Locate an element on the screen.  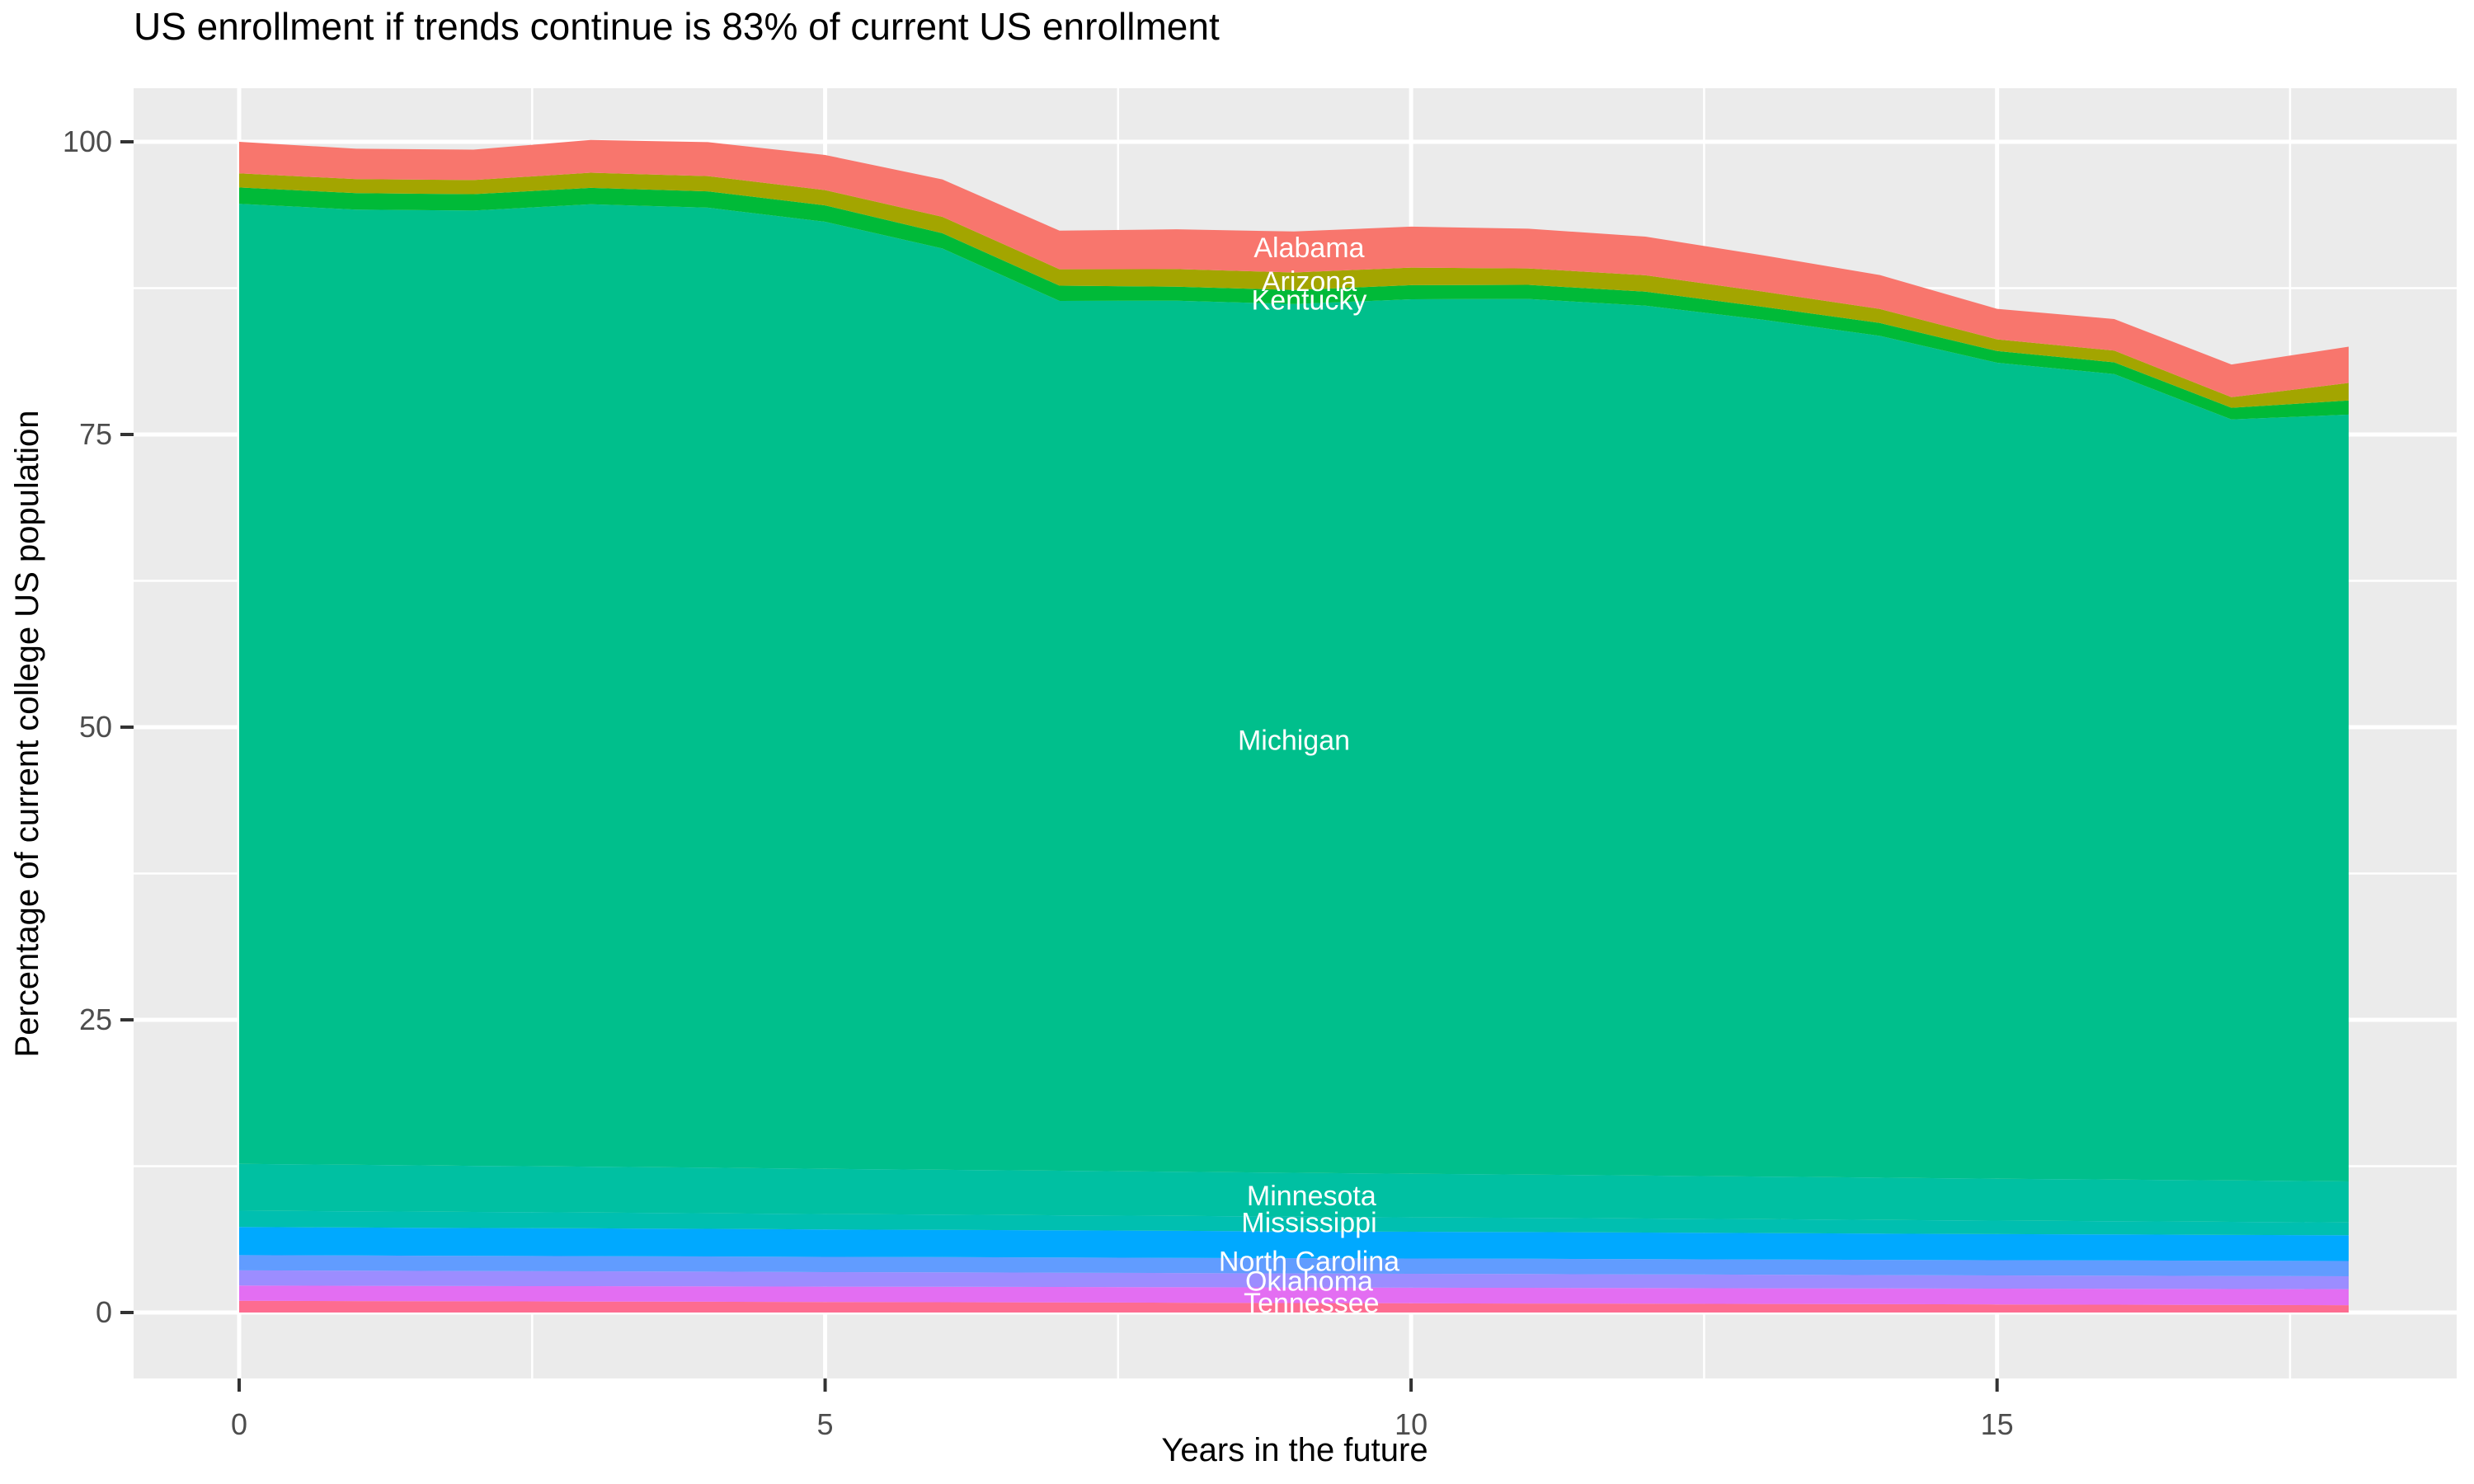
x-tick-label-15: 15 is located at coordinates (1997, 1424).